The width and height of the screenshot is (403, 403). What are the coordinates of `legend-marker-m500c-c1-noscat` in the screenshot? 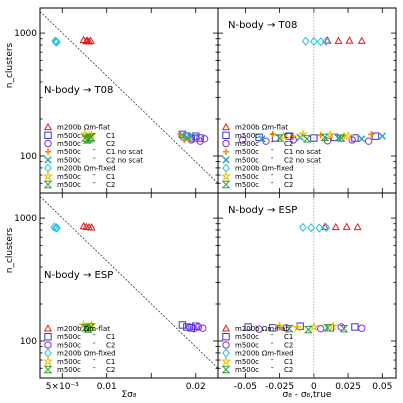 It's located at (48, 151).